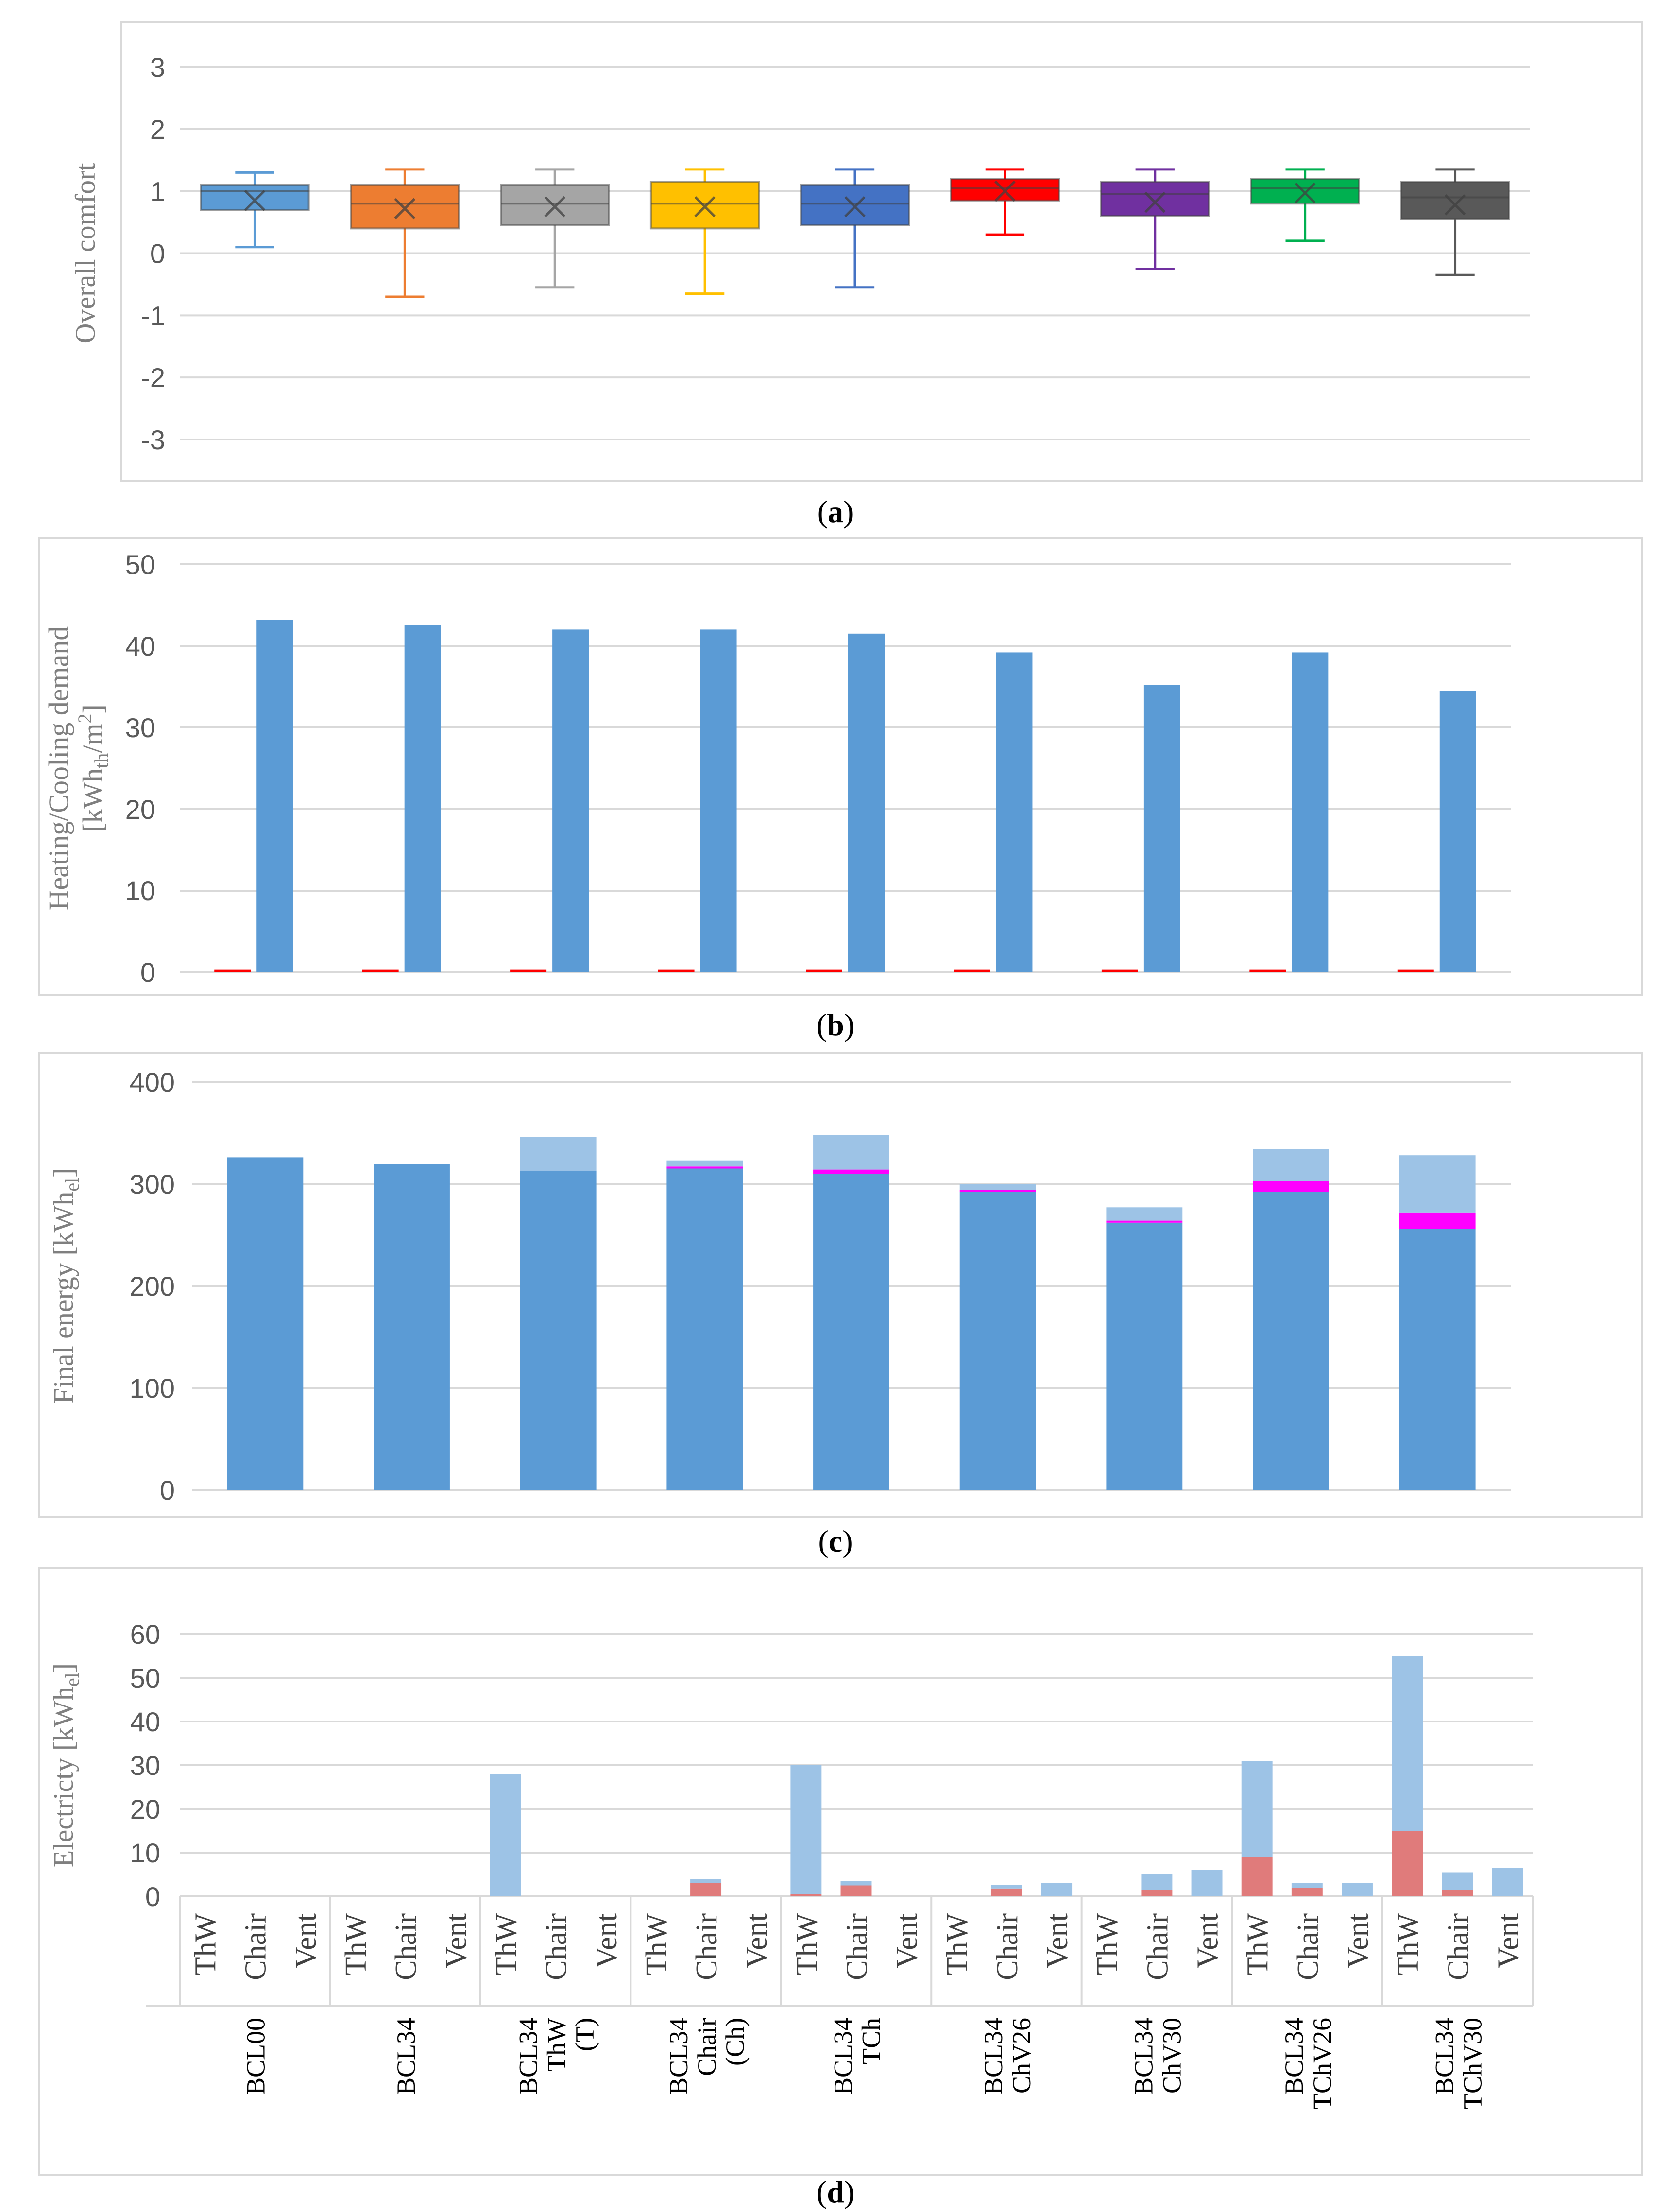 This screenshot has height=2212, width=1671. Describe the element at coordinates (706, 2047) in the screenshot. I see `panel-d-group-label: Chair` at that location.